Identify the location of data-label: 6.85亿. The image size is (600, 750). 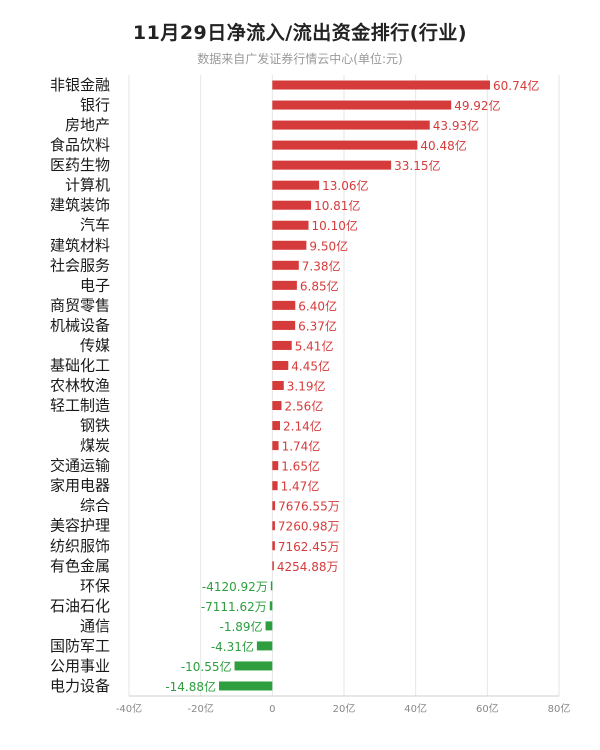
(319, 285).